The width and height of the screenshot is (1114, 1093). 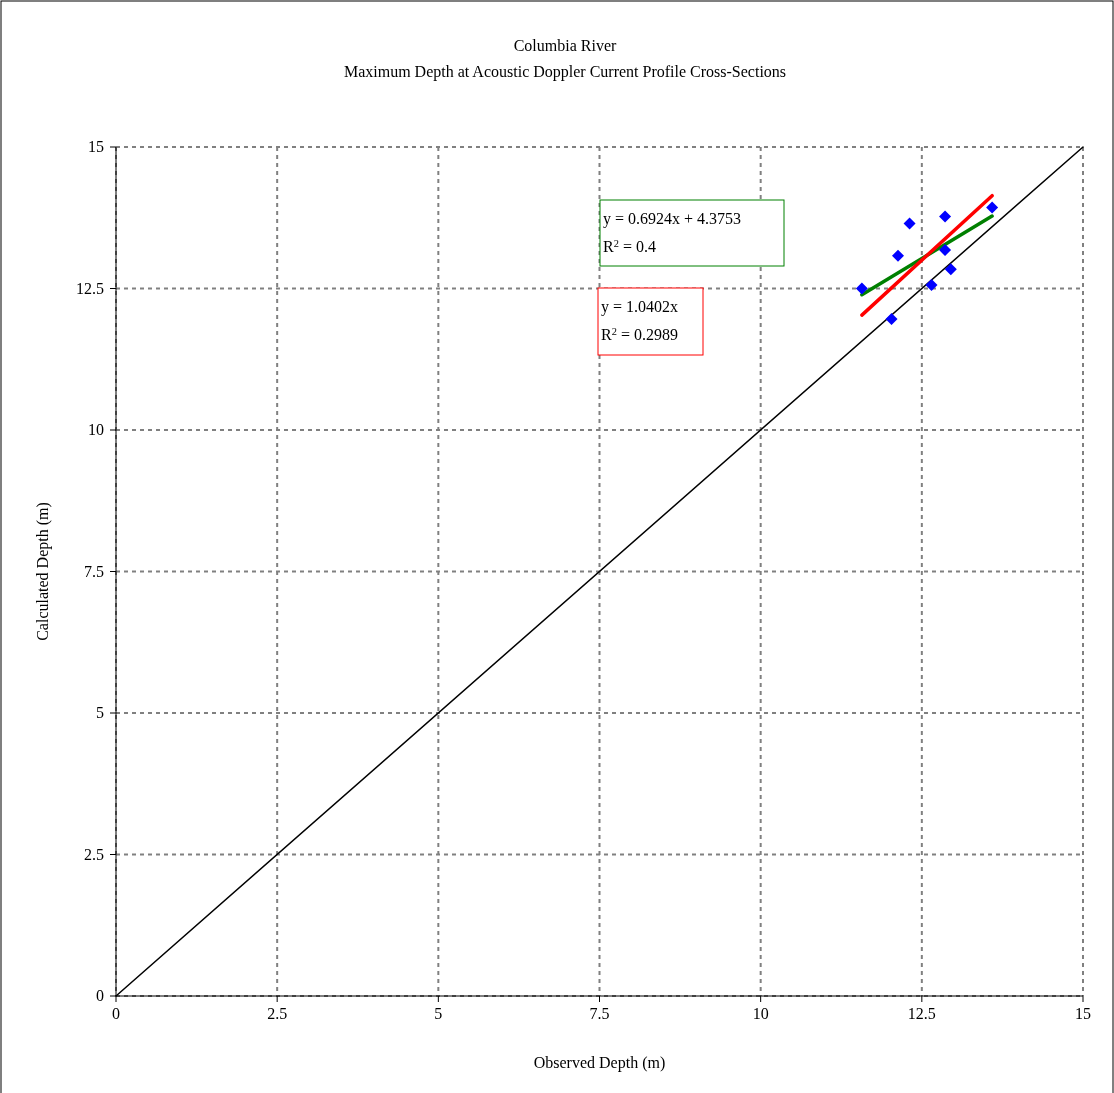 I want to click on chart-title: Columbia River, so click(x=565, y=45).